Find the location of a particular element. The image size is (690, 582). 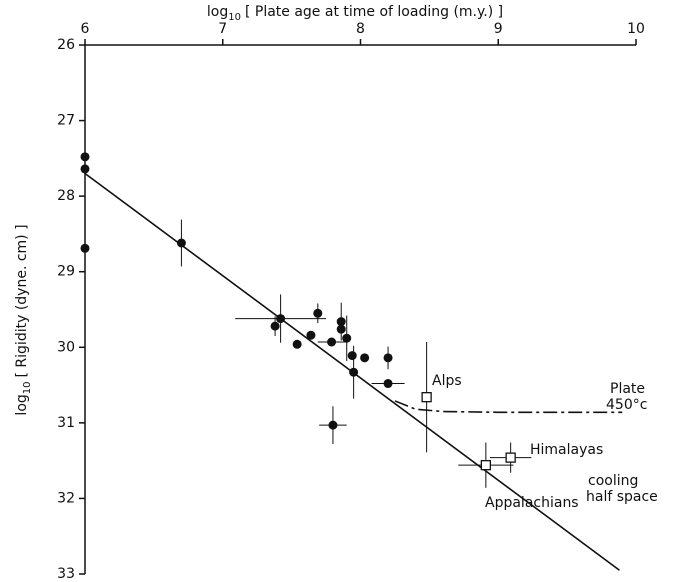

y-axis-label: log10 [ Rigidity (dyne. cm) ] is located at coordinates (23, 319).